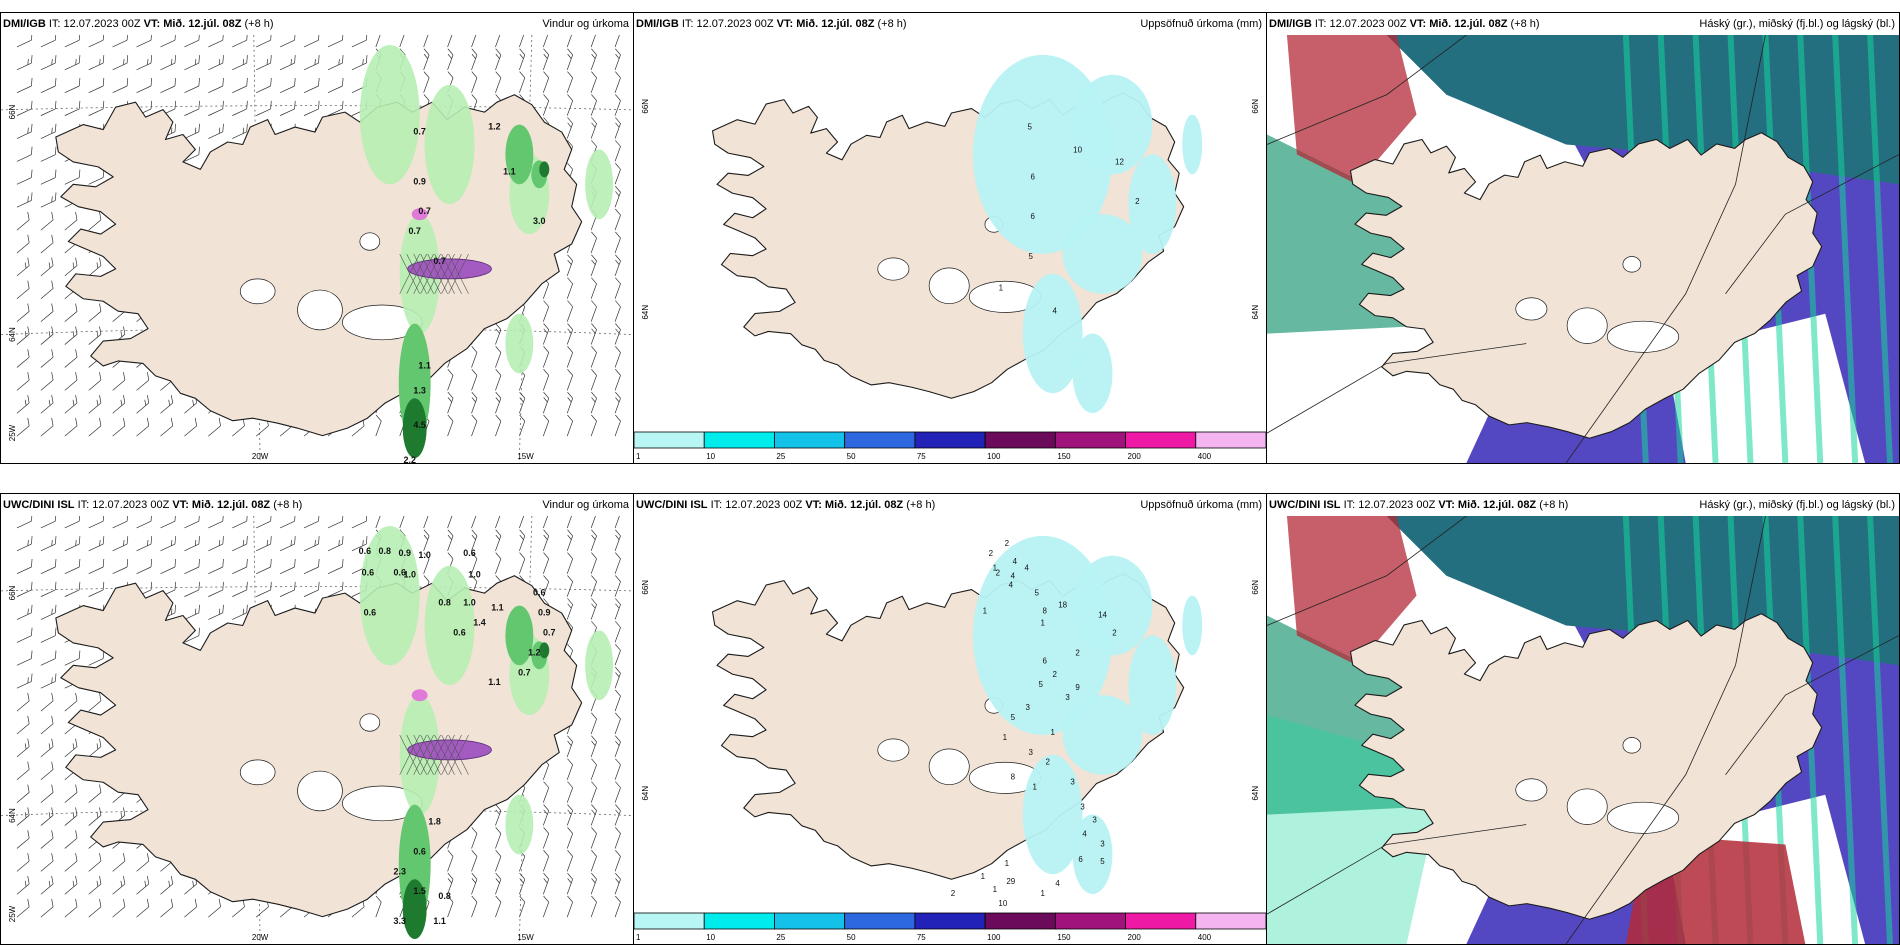  I want to click on precip-value-label: 1.4, so click(479, 622).